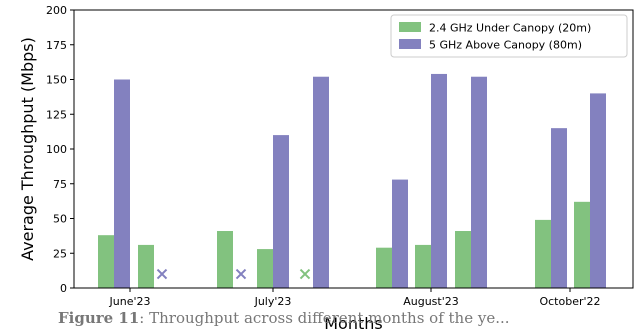 The height and width of the screenshot is (333, 641). Describe the element at coordinates (431, 301) in the screenshot. I see `x-tick-label: August'23` at that location.